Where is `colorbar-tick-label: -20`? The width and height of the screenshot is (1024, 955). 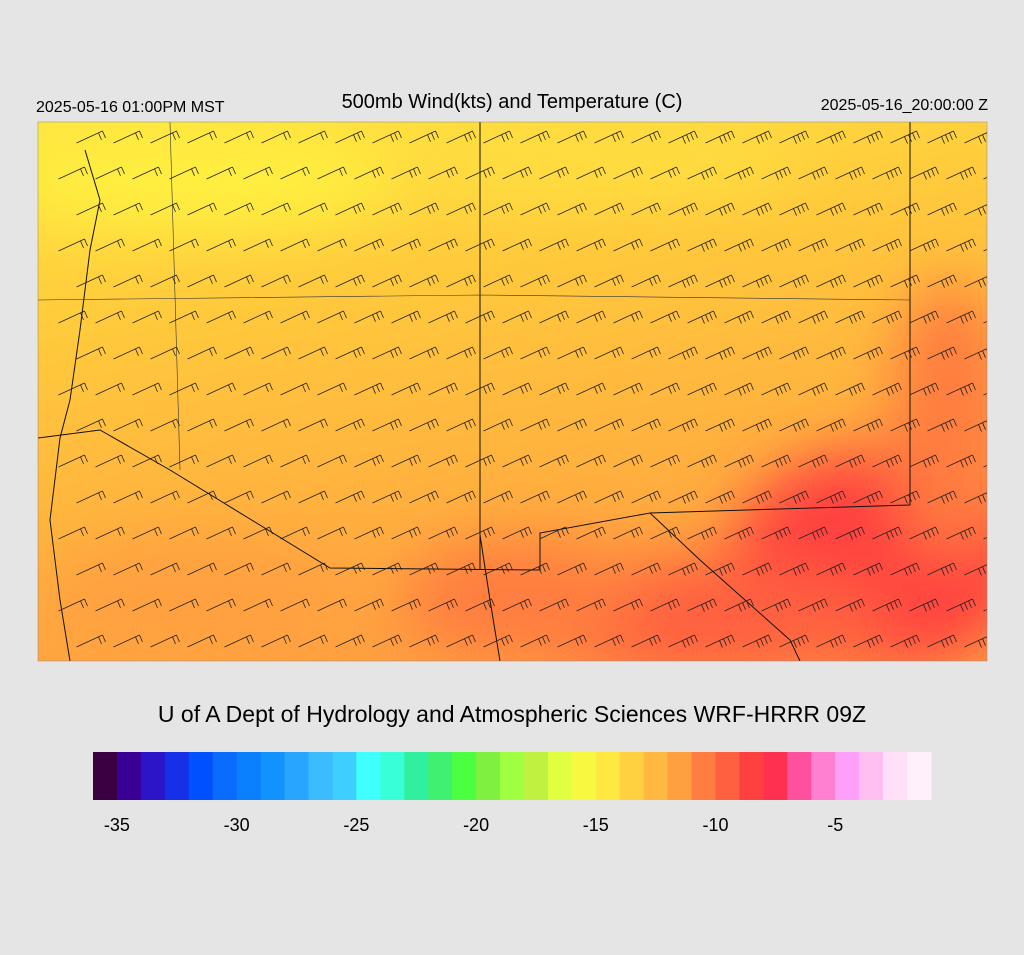 colorbar-tick-label: -20 is located at coordinates (476, 825).